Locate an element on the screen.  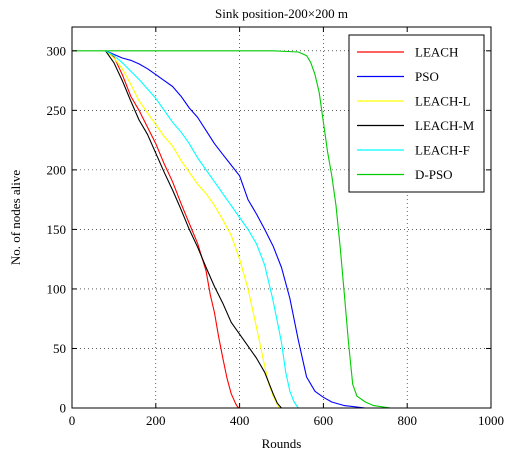
legend-label: LEACH-M is located at coordinates (445, 125).